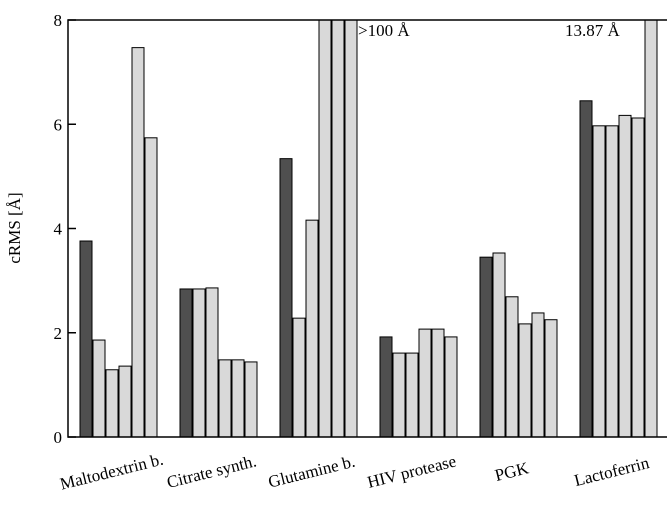 The width and height of the screenshot is (667, 505). I want to click on y-tick-label: 8, so click(58, 20).